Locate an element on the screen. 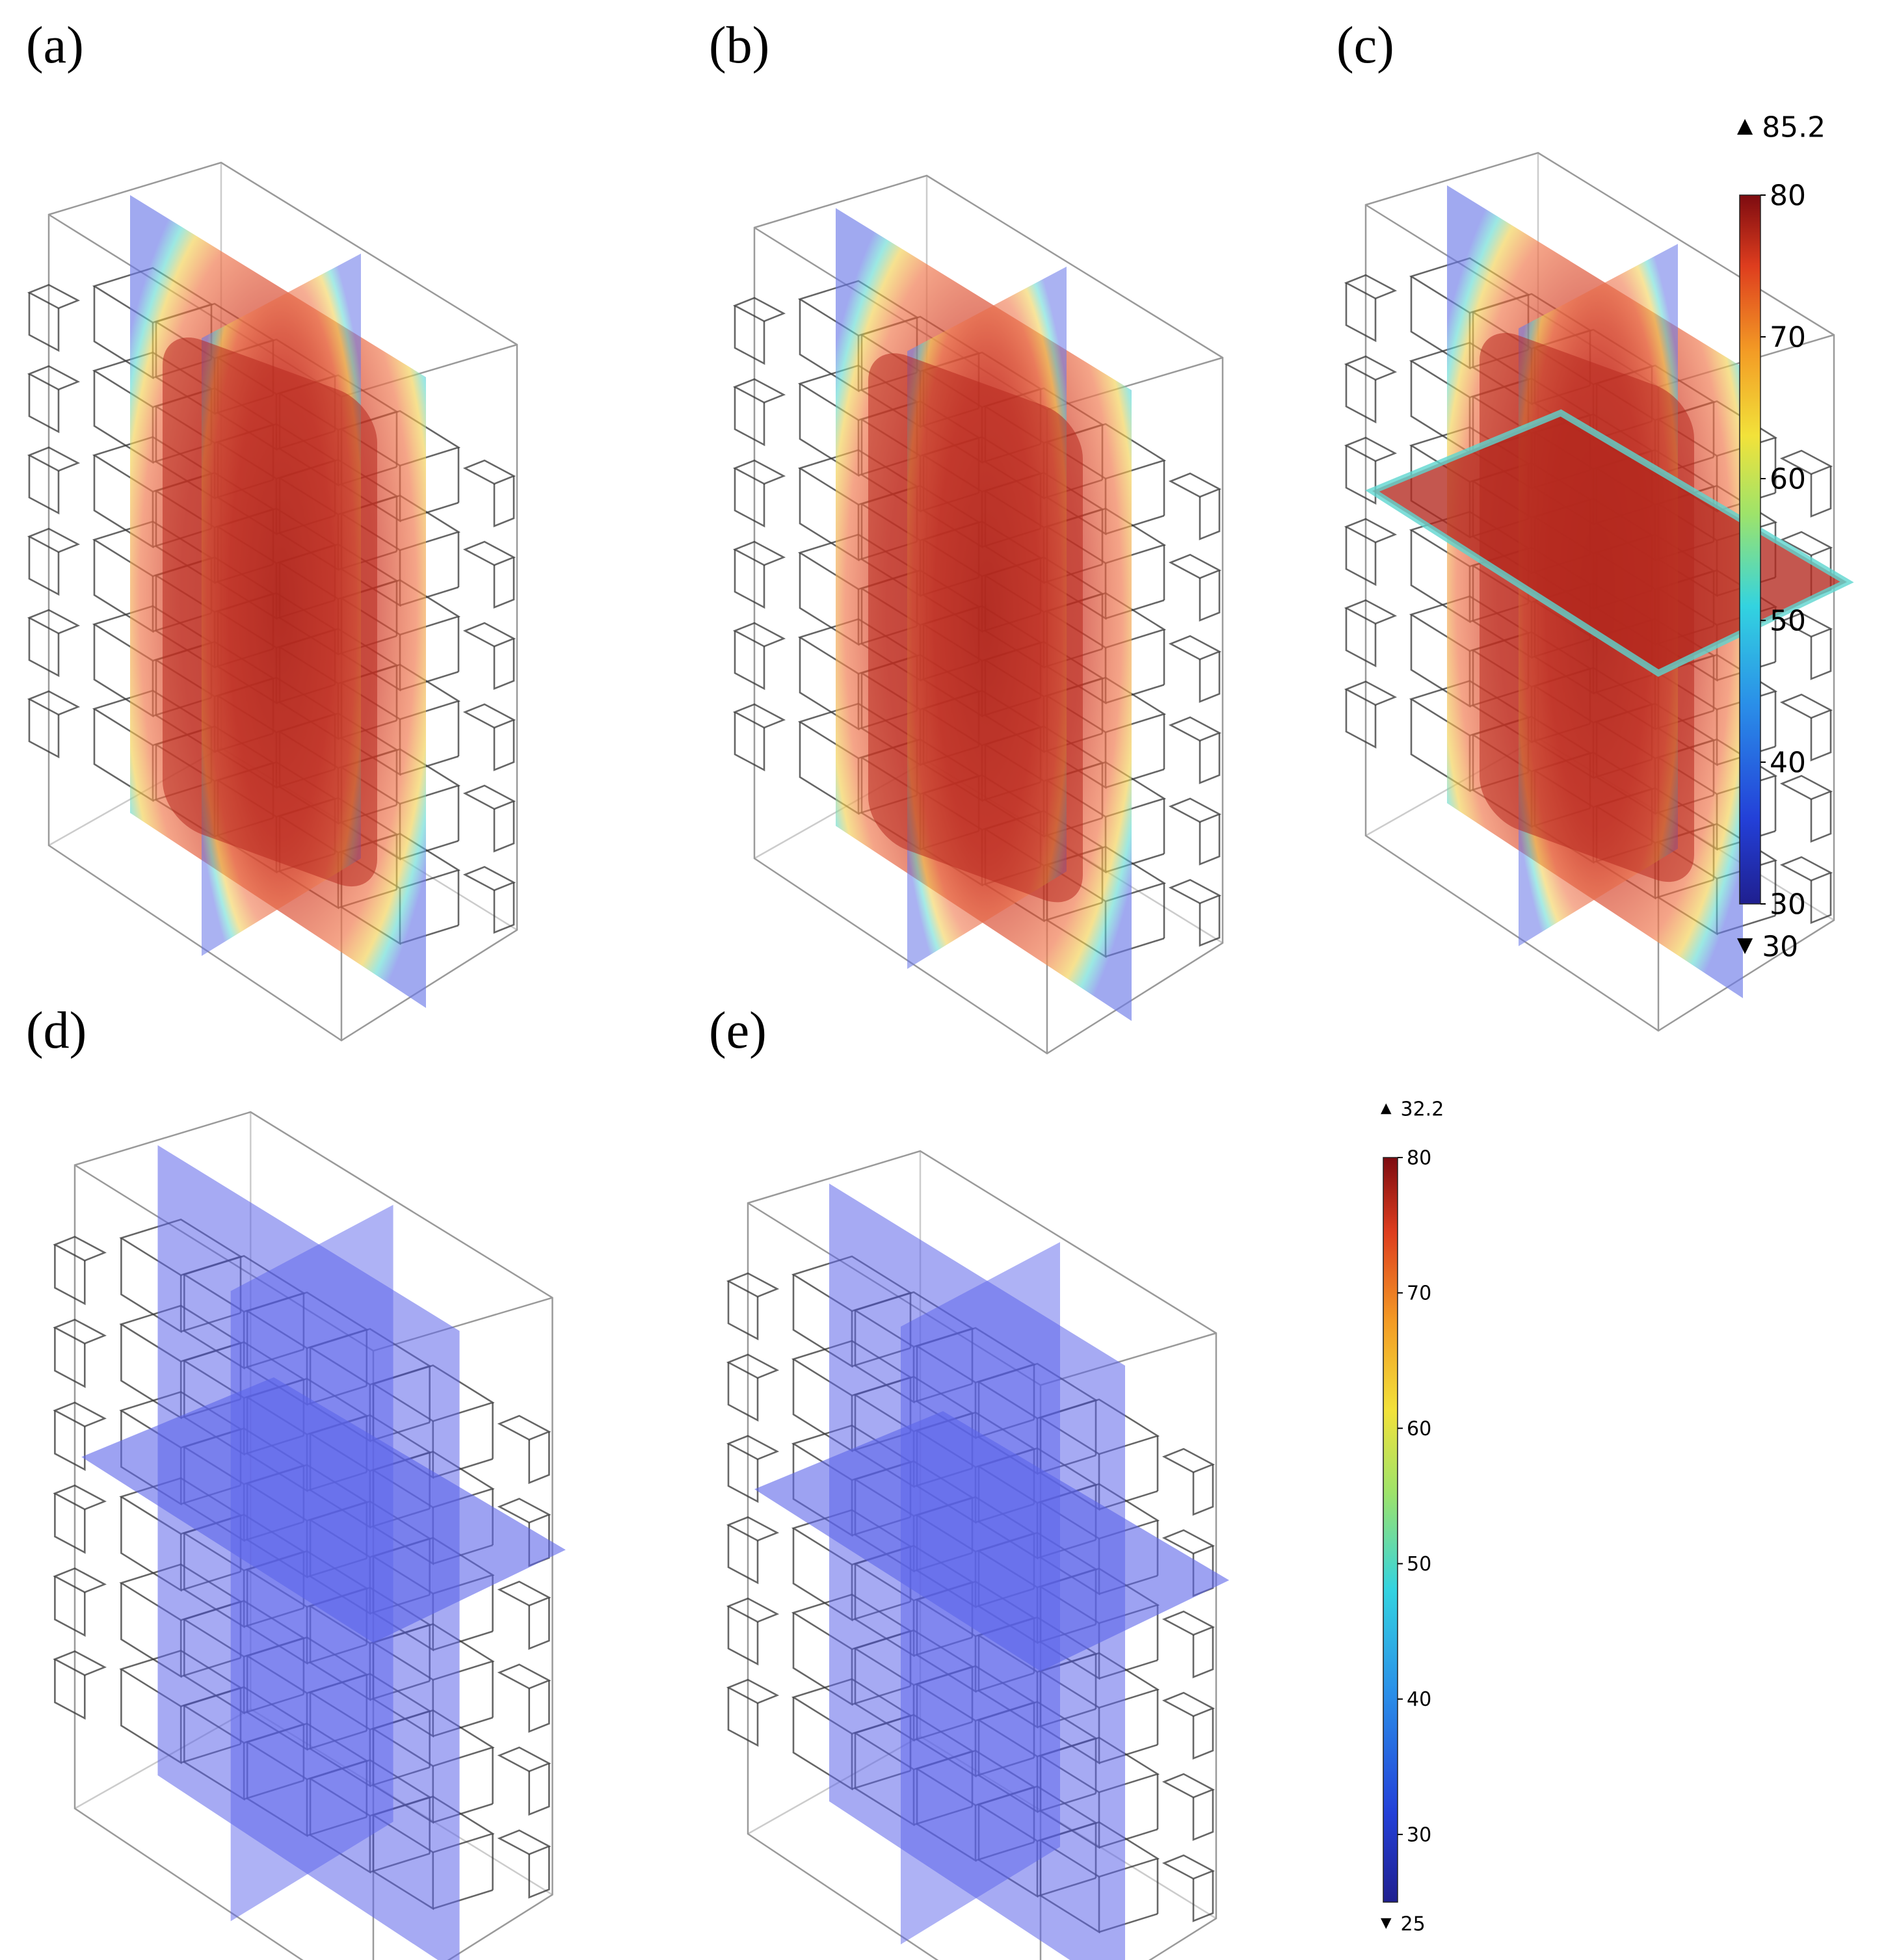  panel-label-b: (b) is located at coordinates (739, 45).